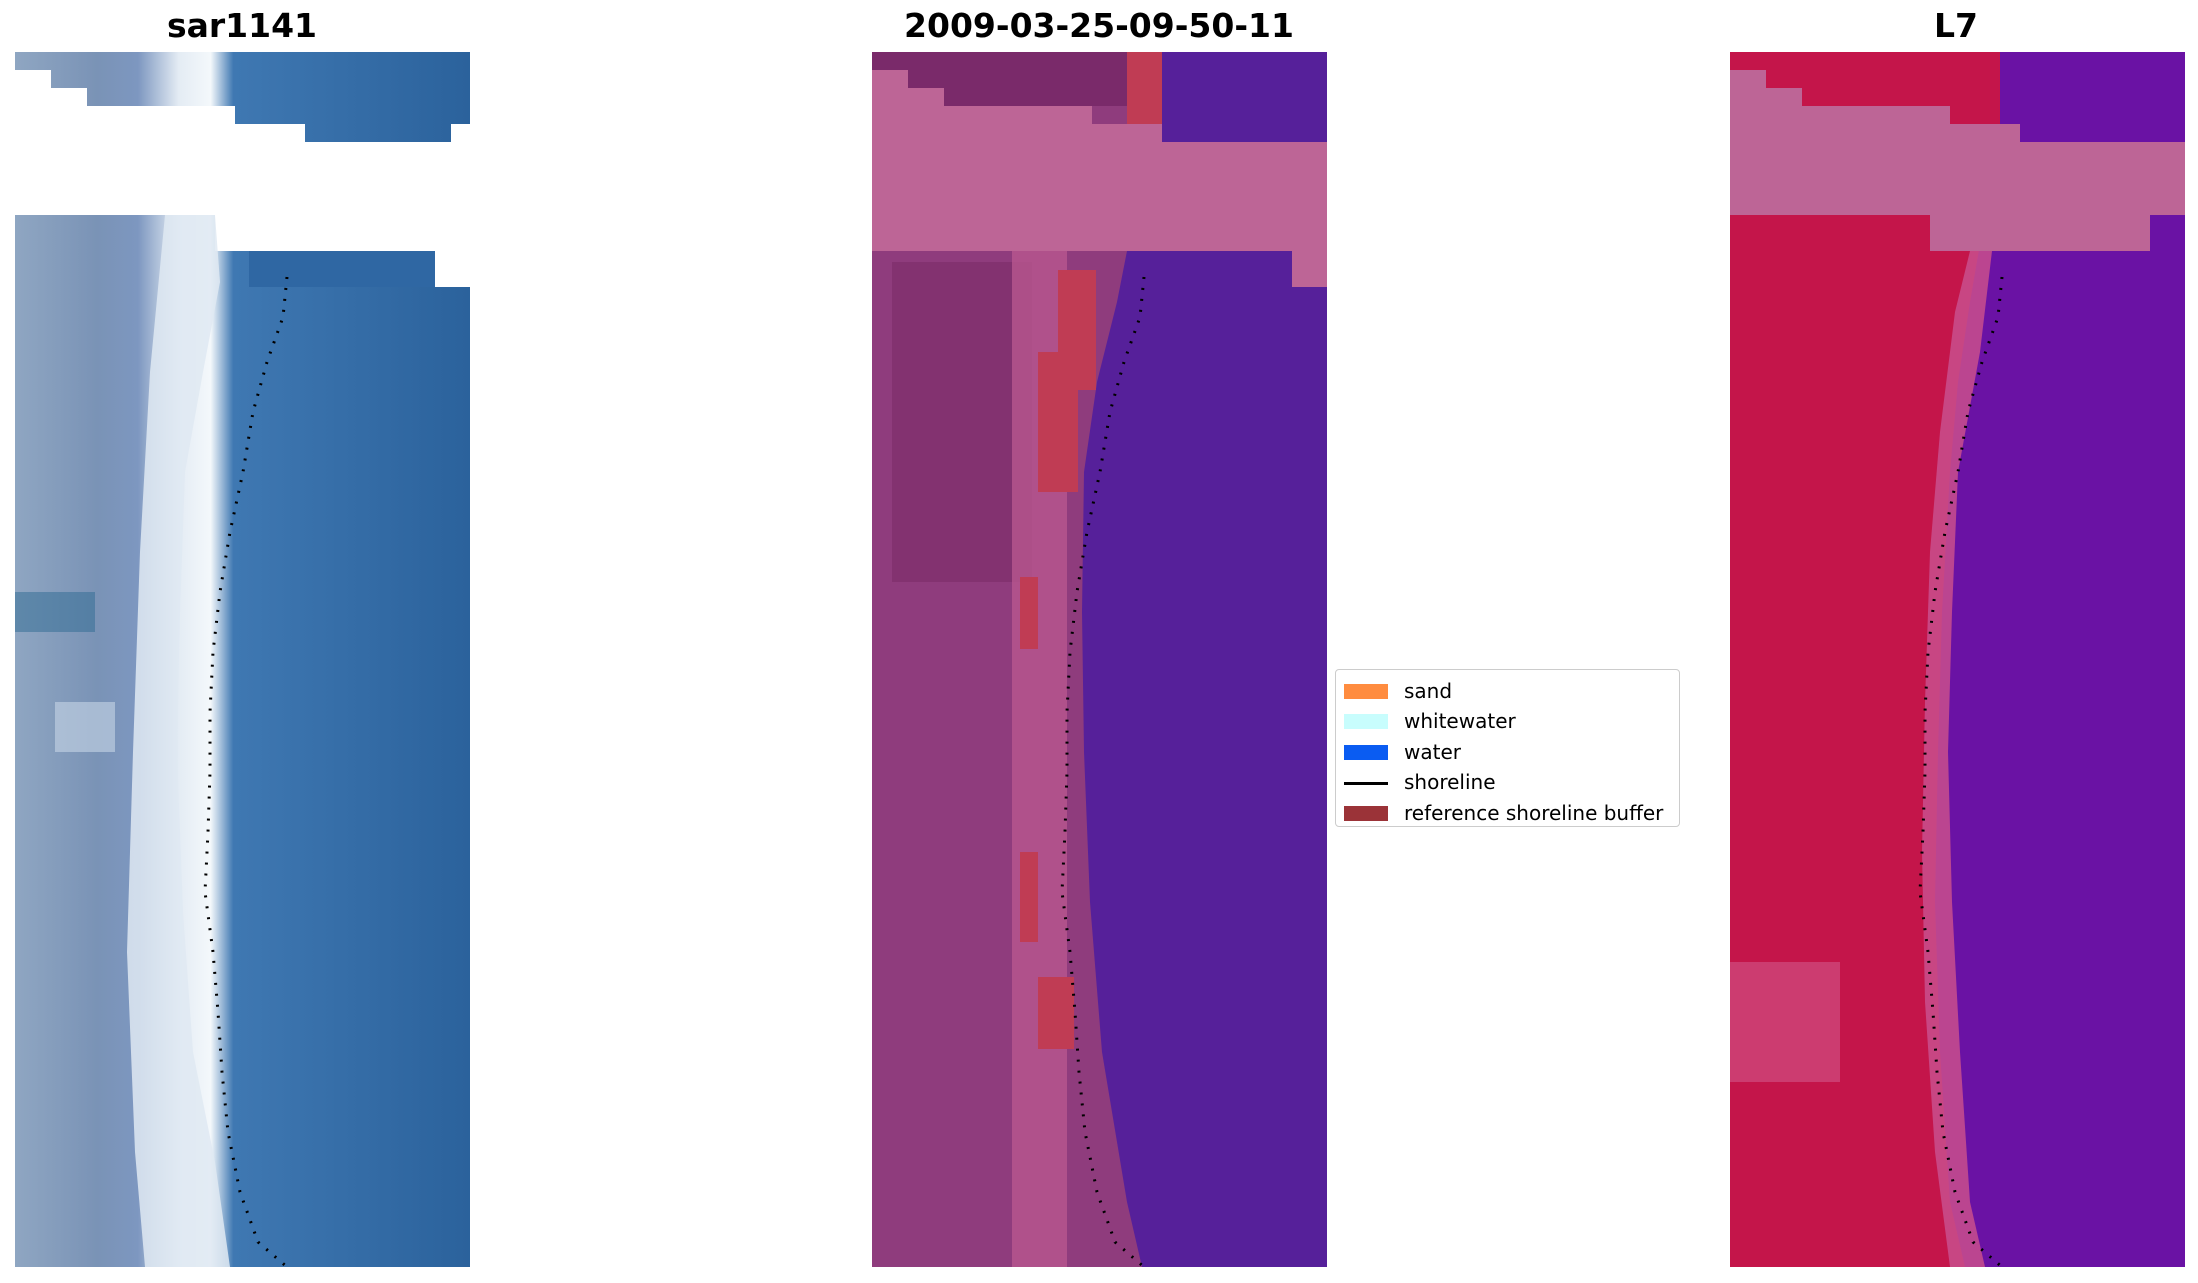  I want to click on nir-surf-band, so click(1957, 759).